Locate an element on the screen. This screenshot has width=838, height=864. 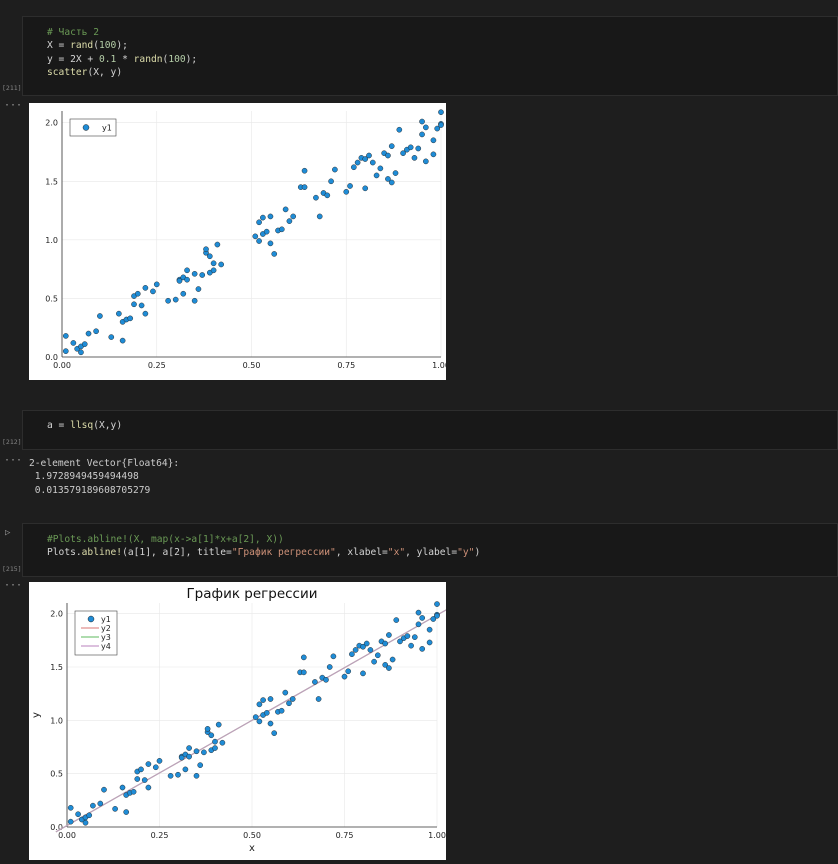
output-line: 2-element Vector{Float64}: is located at coordinates (104, 463).